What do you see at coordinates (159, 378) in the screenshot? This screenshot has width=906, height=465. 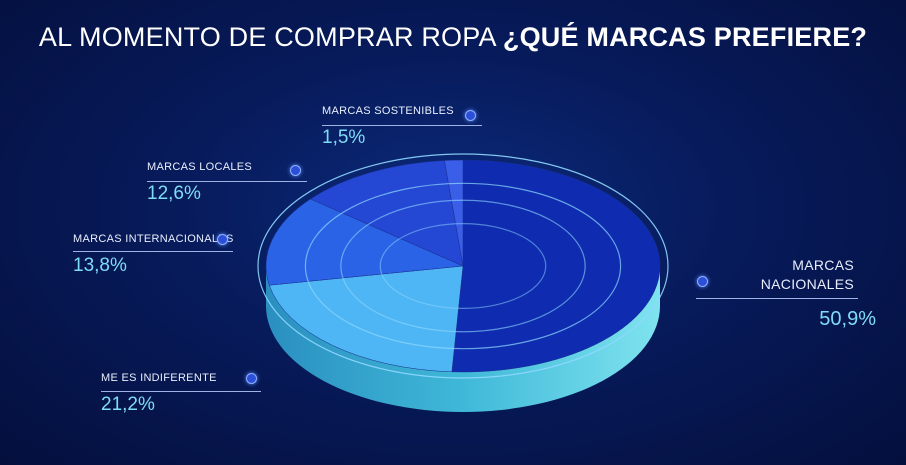 I see `label-name: ME ES INDIFERENTE` at bounding box center [159, 378].